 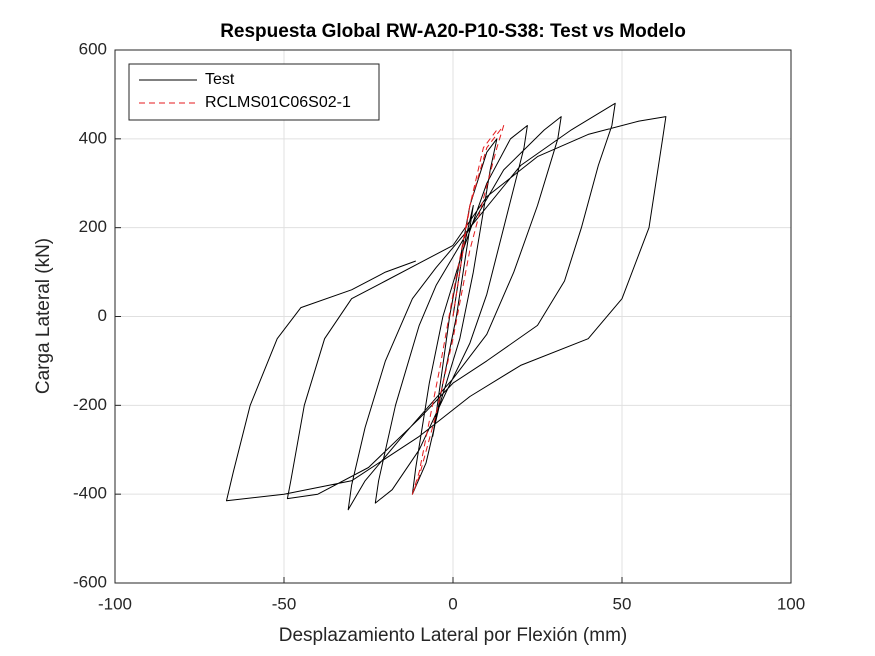 I want to click on y-axis-label: Carga Lateral (kN), so click(x=43, y=316).